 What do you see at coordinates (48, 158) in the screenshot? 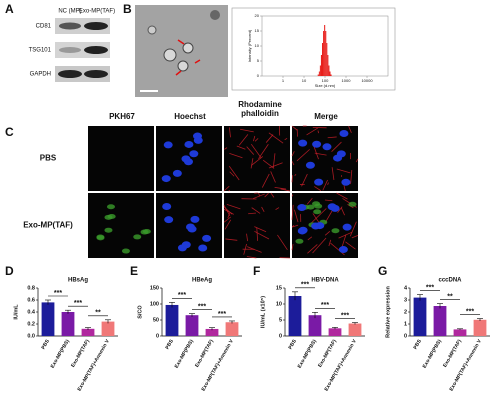
I see `row-label: PBS` at bounding box center [48, 158].